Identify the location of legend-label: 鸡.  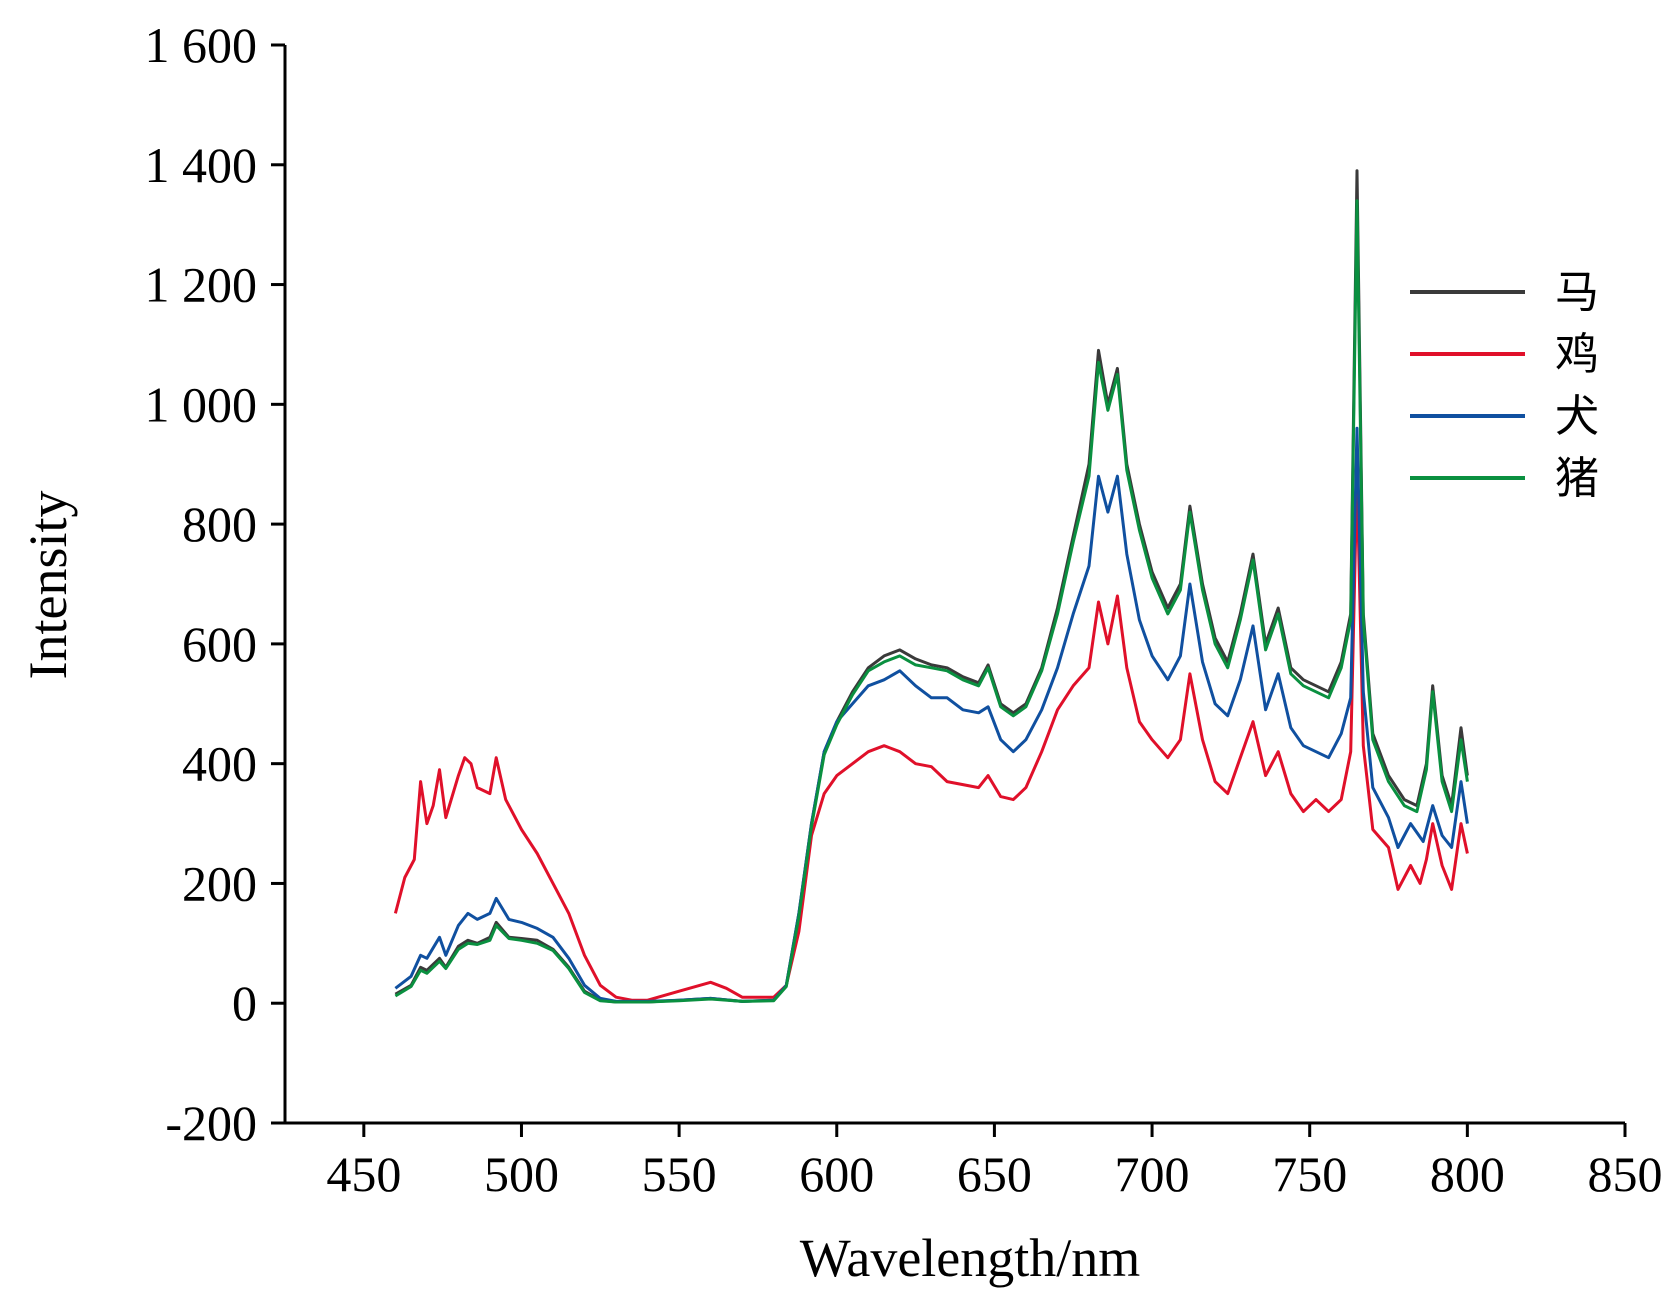
(1577, 354).